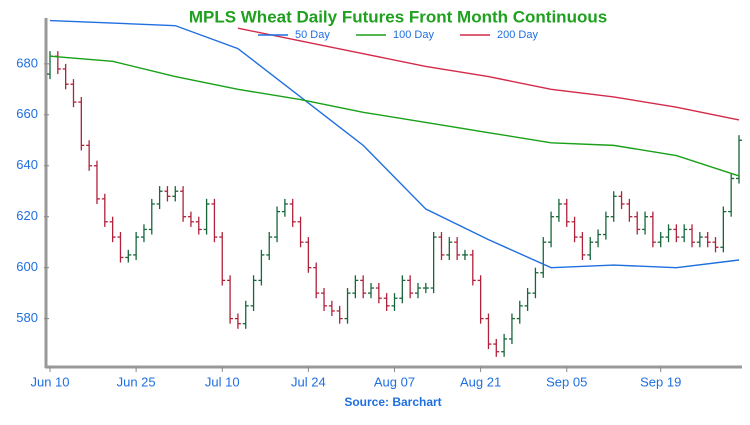  What do you see at coordinates (27, 113) in the screenshot?
I see `y-tick-label: 660` at bounding box center [27, 113].